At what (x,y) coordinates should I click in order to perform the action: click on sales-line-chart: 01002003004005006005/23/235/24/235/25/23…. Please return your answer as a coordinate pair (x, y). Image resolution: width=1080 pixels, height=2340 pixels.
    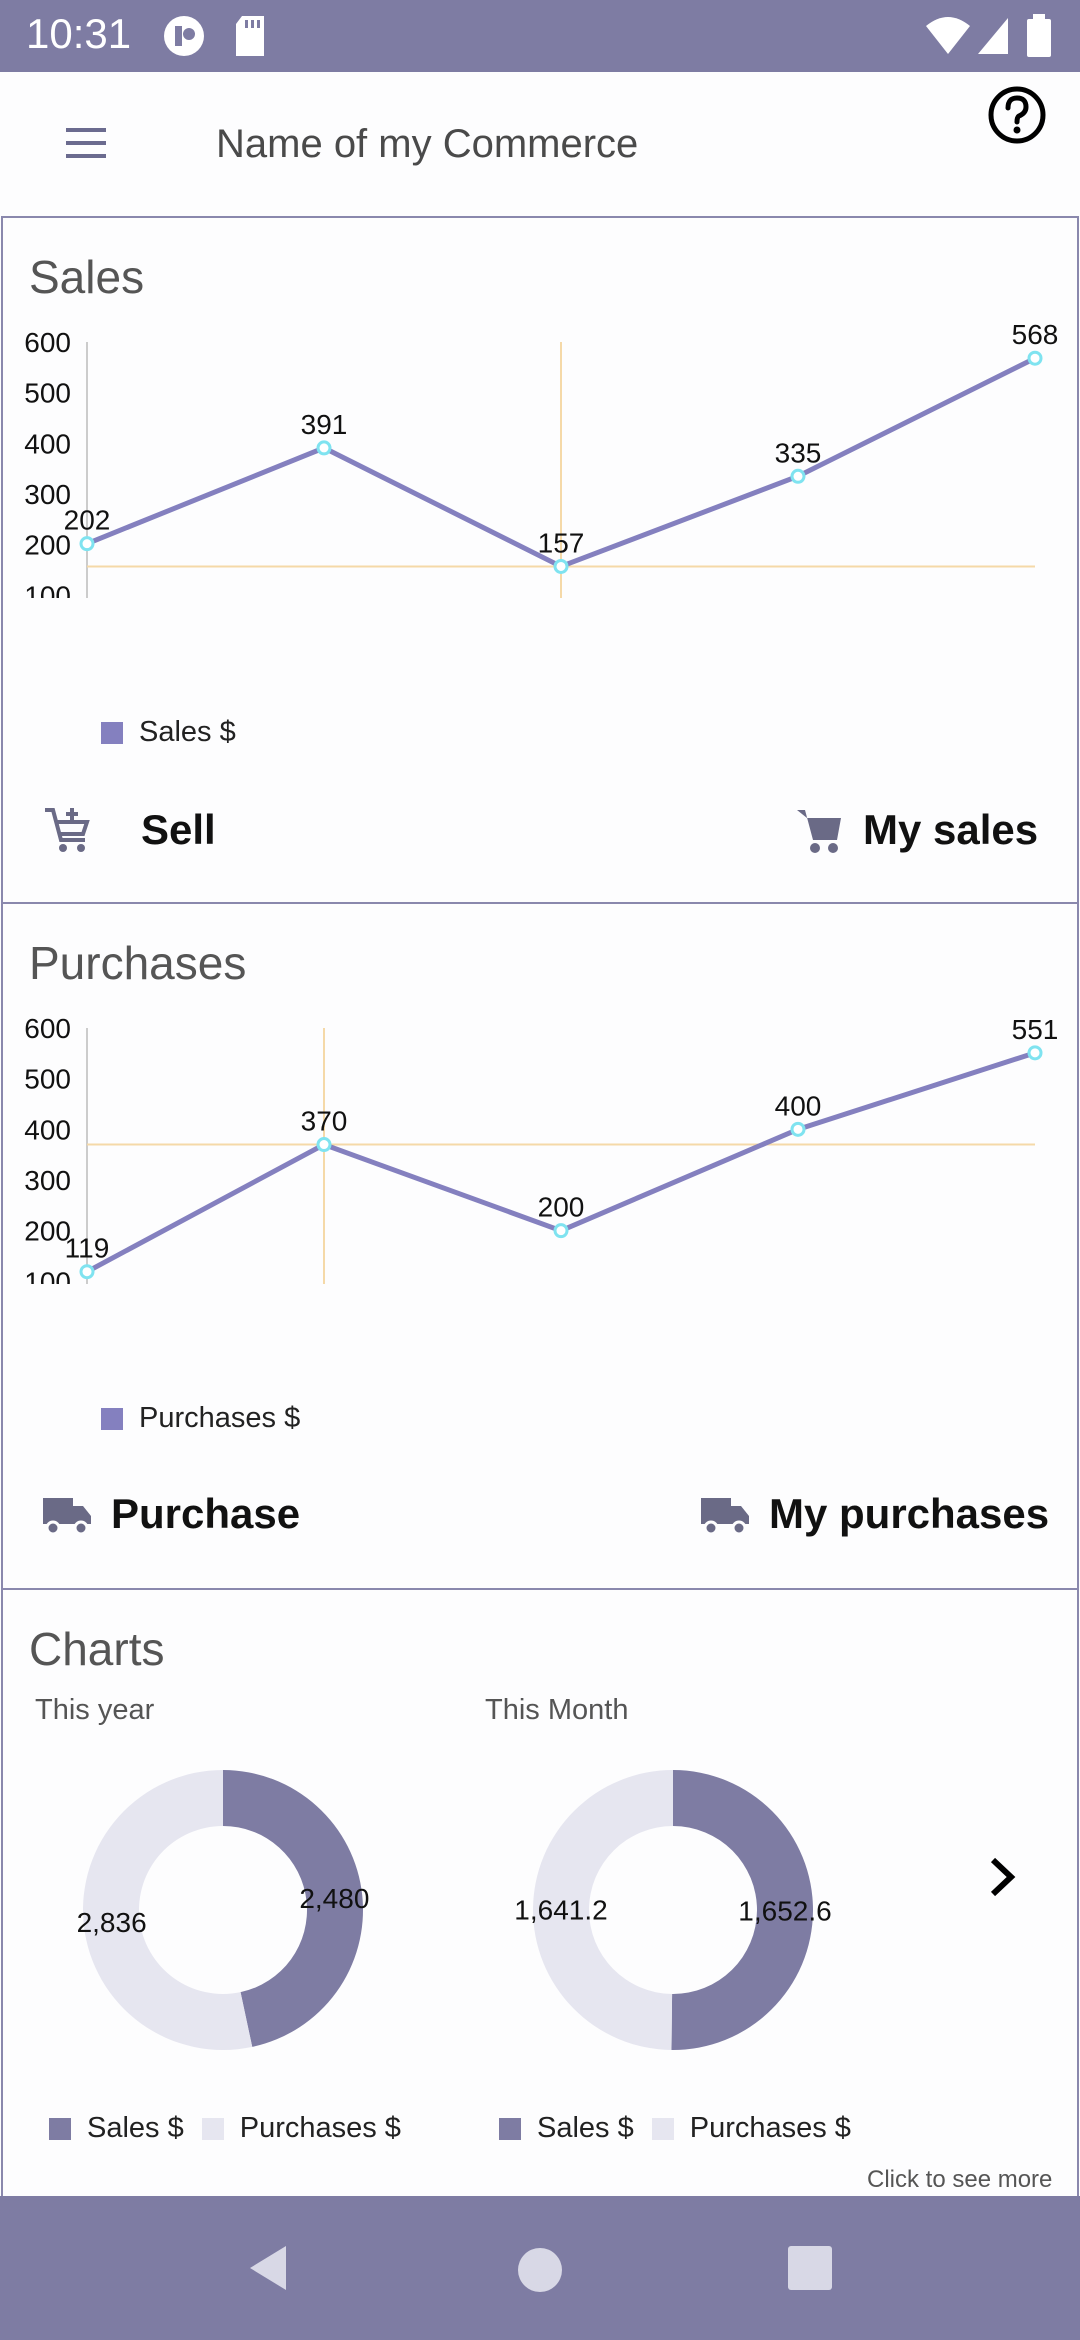
    Looking at the image, I should click on (541, 458).